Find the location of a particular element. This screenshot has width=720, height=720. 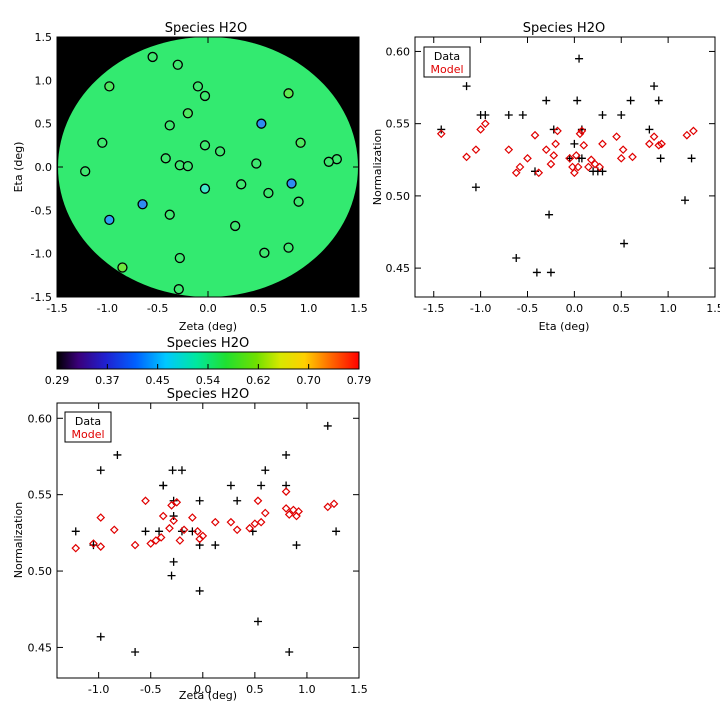

zeta-x-tick-label: 1.0 is located at coordinates (307, 689).